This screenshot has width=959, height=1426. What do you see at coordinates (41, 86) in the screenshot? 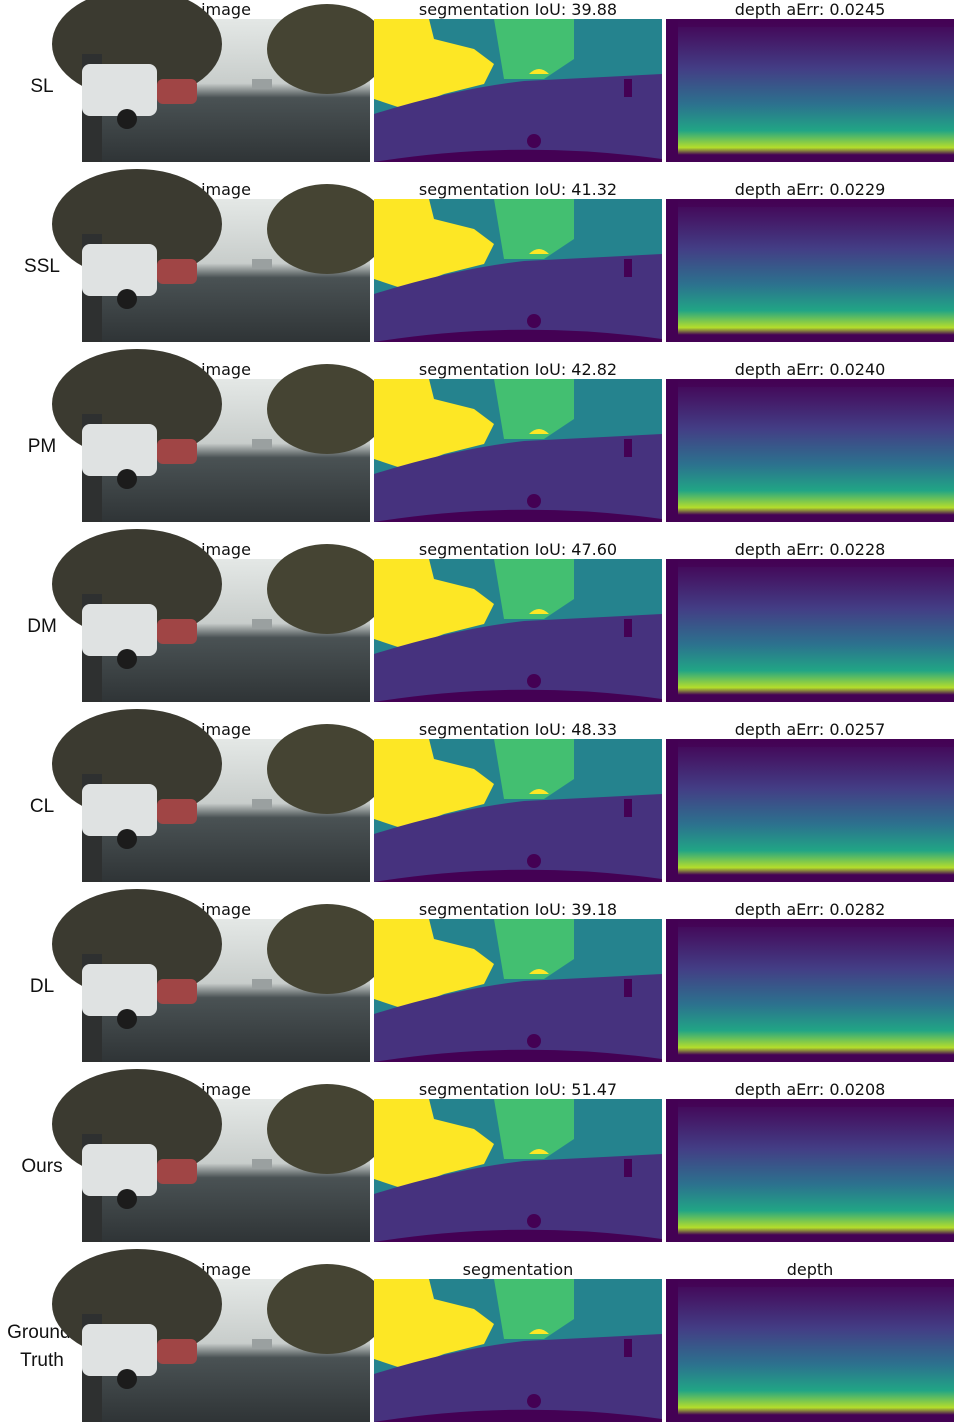
I see `row-label: SL` at bounding box center [41, 86].